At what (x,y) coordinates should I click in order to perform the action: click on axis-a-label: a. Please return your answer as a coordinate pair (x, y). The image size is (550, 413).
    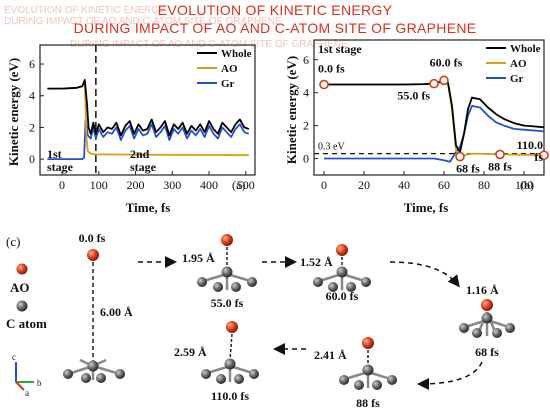
    Looking at the image, I should click on (27, 393).